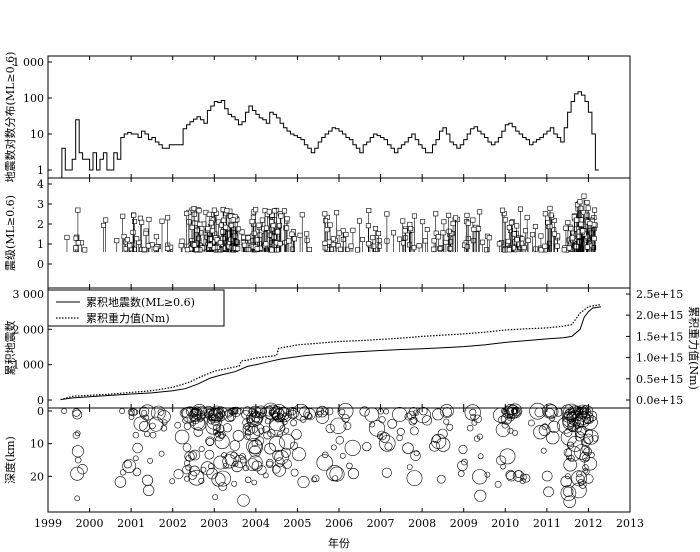 This screenshot has height=552, width=700. I want to click on cumulative-y-tick-label: 3 000, so click(29, 294).